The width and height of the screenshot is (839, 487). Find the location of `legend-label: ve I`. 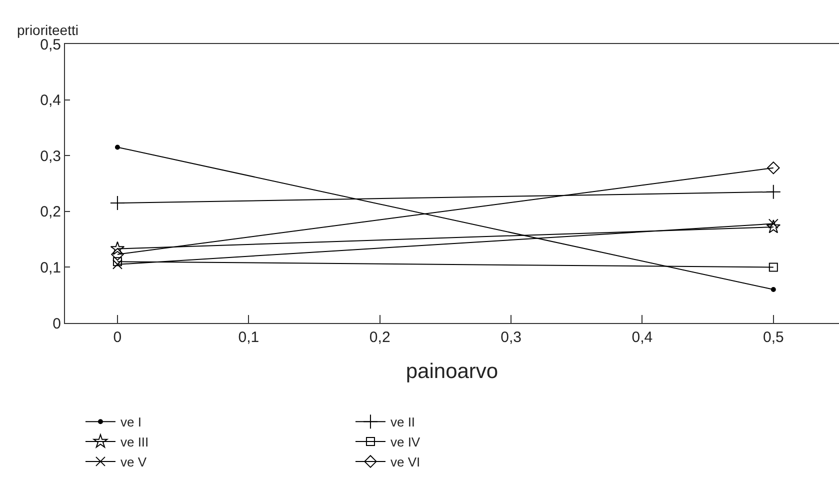

legend-label: ve I is located at coordinates (131, 422).